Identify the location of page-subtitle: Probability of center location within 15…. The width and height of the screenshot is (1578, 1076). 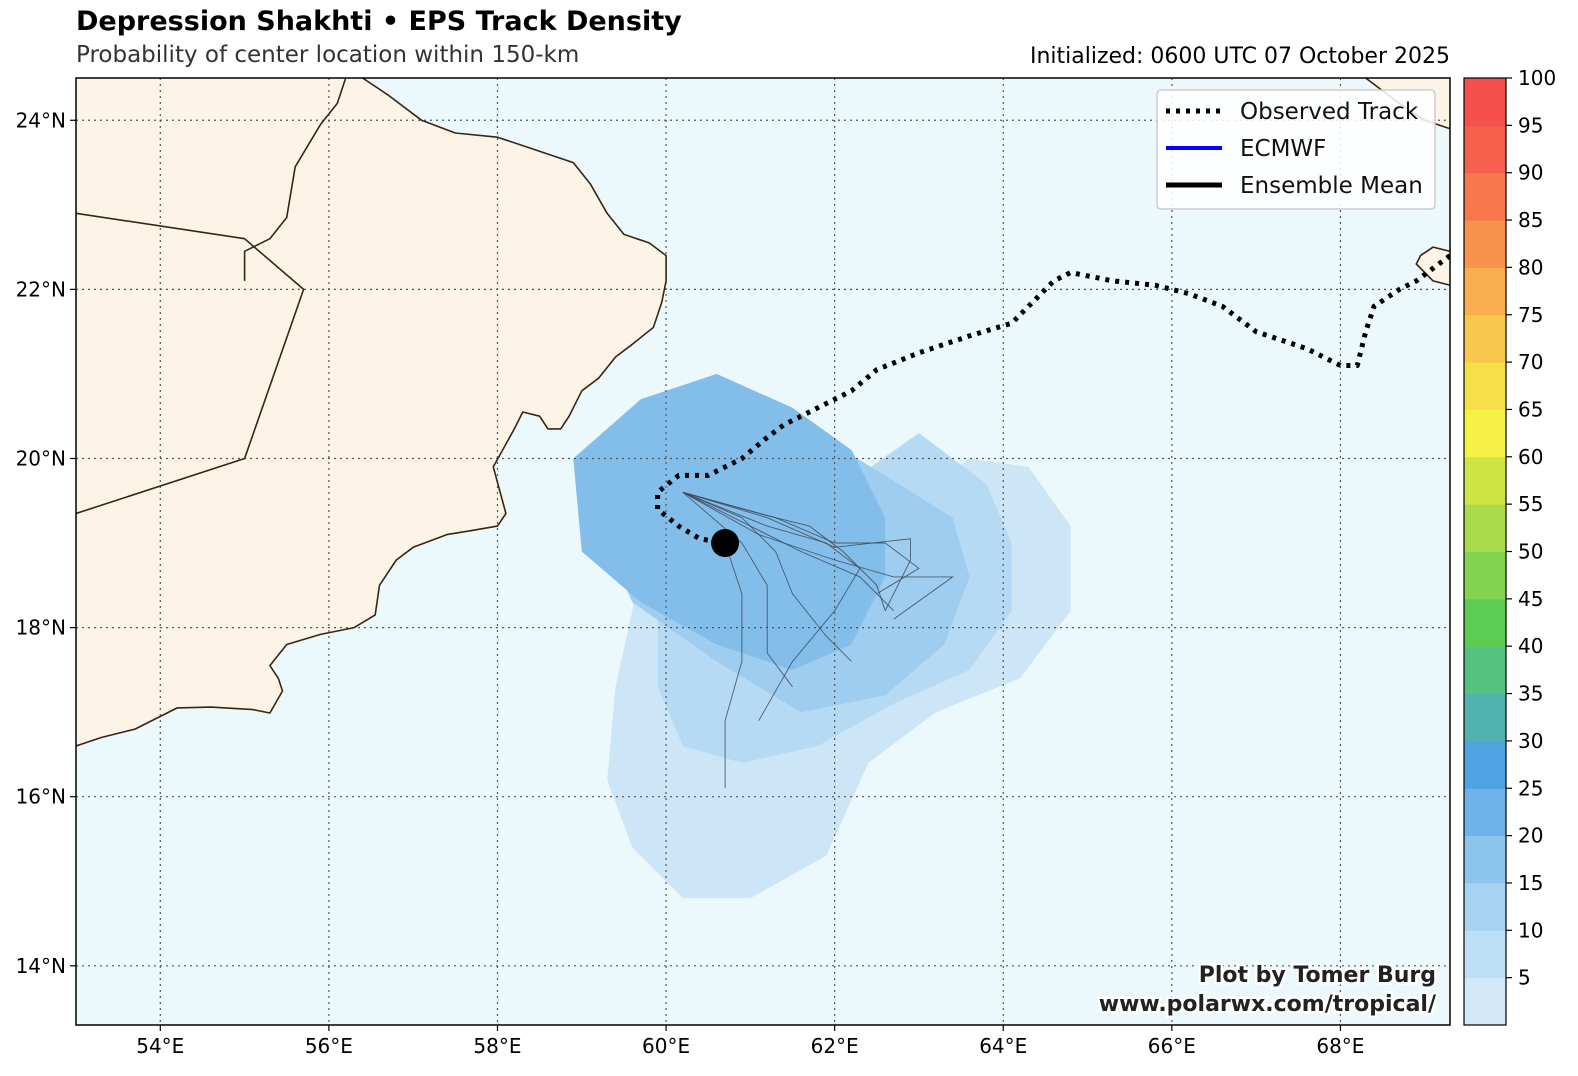
(328, 55).